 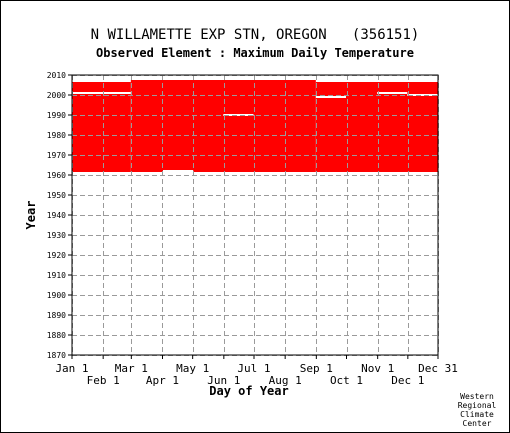 What do you see at coordinates (56, 275) in the screenshot?
I see `y-tick-label: 1910` at bounding box center [56, 275].